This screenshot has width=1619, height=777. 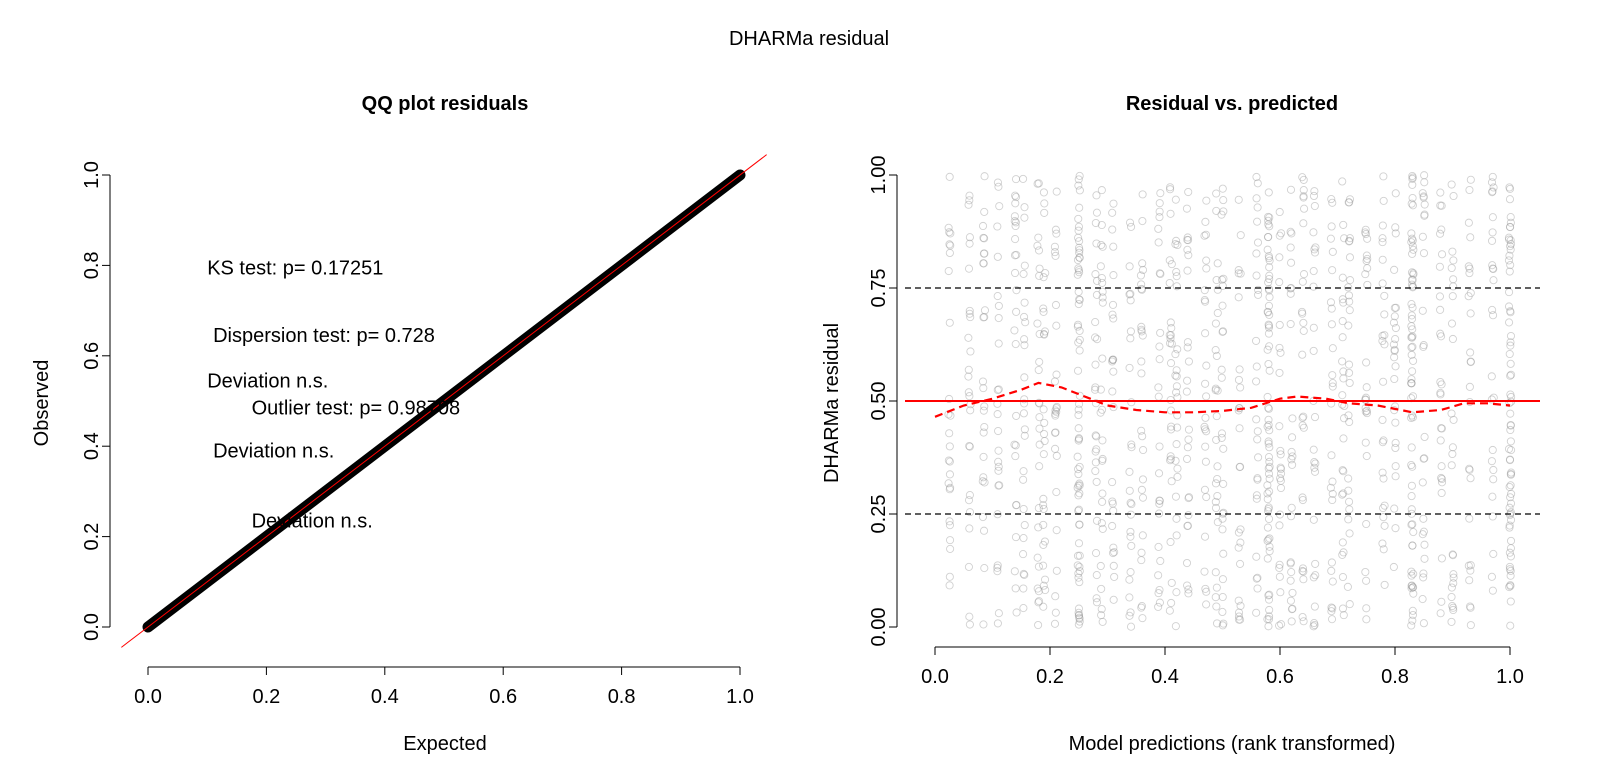 What do you see at coordinates (1232, 104) in the screenshot?
I see `rp-plot-title: Residual vs. predicted` at bounding box center [1232, 104].